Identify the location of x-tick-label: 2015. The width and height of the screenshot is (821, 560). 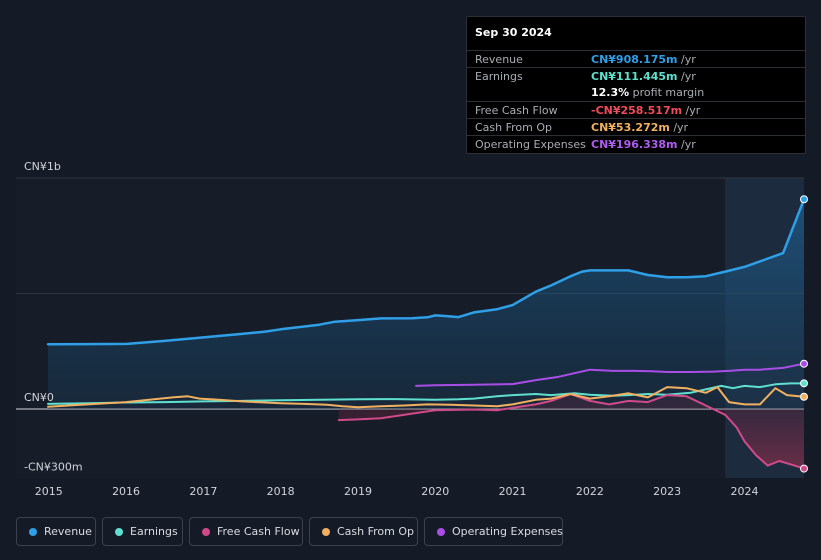
(49, 491).